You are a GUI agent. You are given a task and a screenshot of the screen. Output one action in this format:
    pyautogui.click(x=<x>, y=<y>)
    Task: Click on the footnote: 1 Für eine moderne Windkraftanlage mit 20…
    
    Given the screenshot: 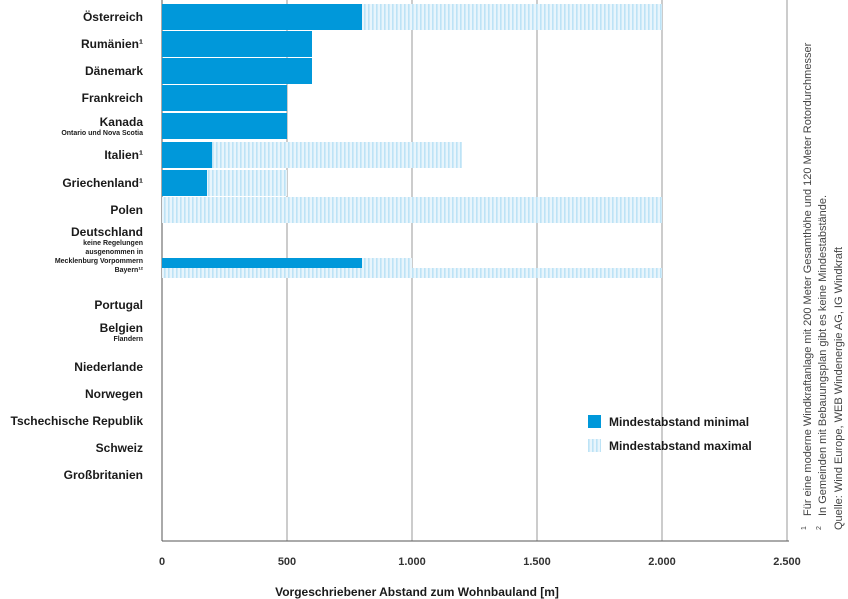 What is the action you would take?
    pyautogui.click(x=807, y=286)
    